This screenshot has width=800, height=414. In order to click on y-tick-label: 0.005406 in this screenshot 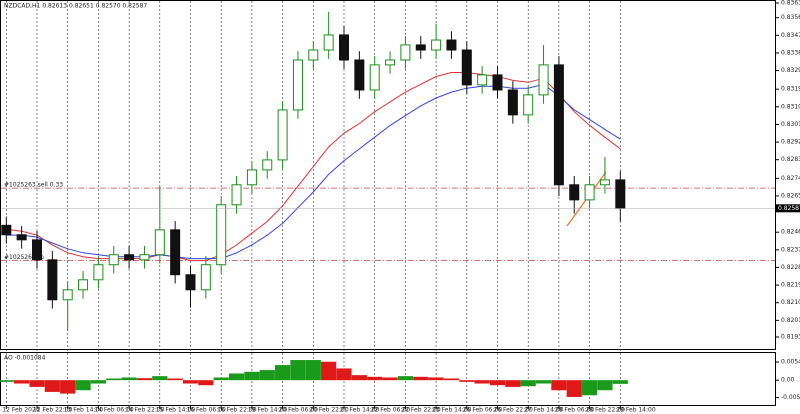, I will do `click(790, 362)`.